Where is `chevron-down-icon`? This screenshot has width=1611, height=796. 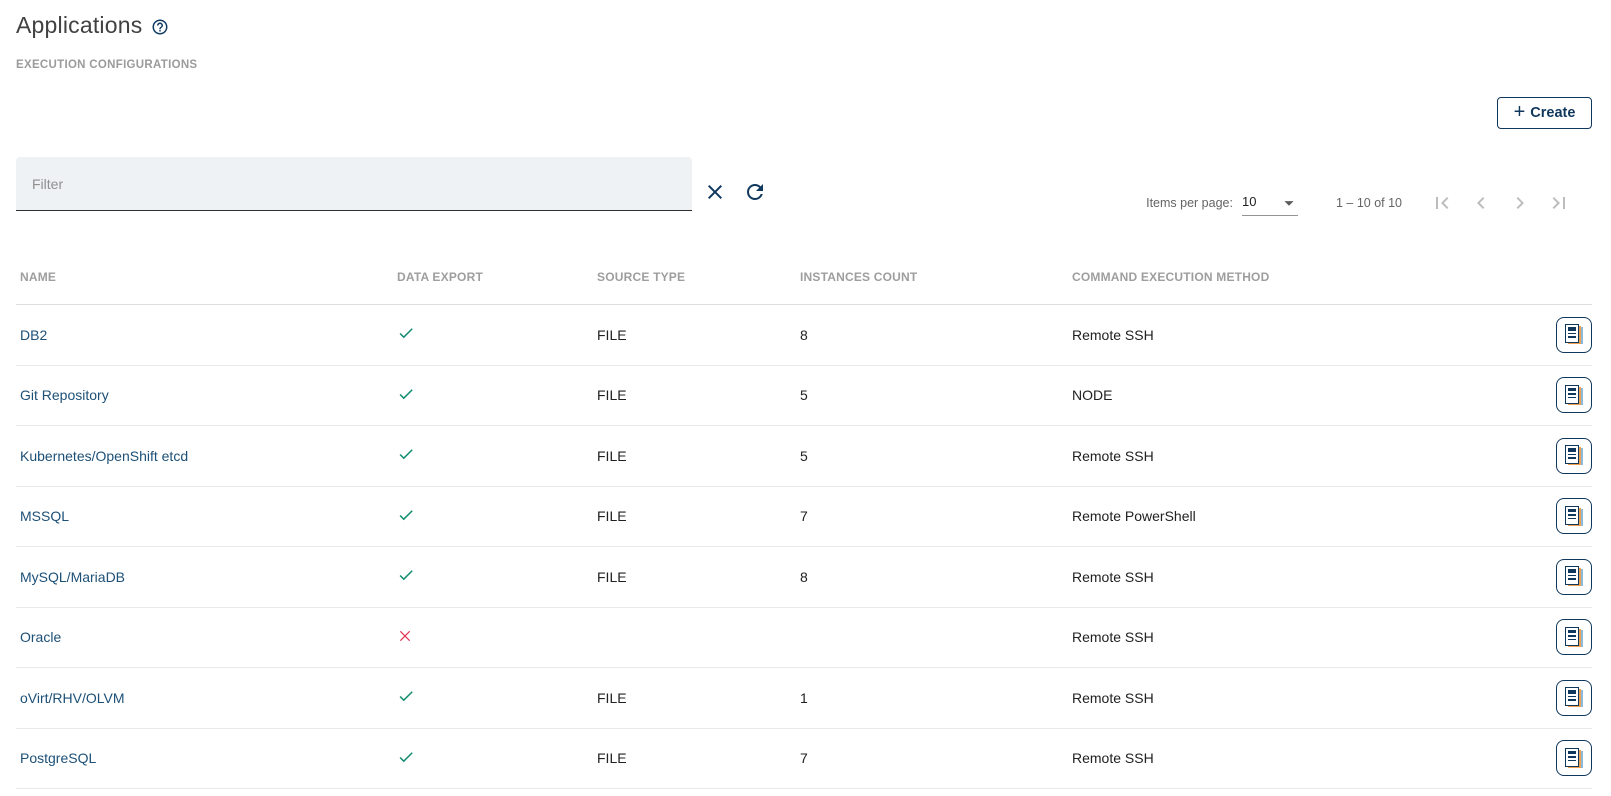
chevron-down-icon is located at coordinates (1289, 203).